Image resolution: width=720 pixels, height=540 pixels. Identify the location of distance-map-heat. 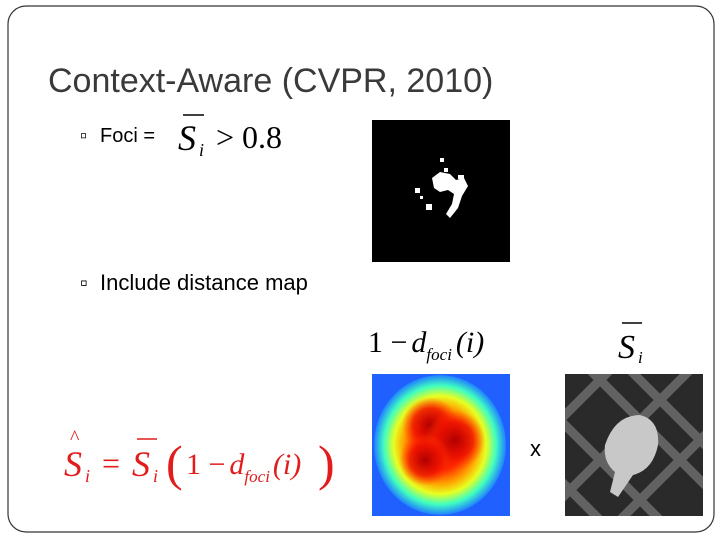
(440, 445).